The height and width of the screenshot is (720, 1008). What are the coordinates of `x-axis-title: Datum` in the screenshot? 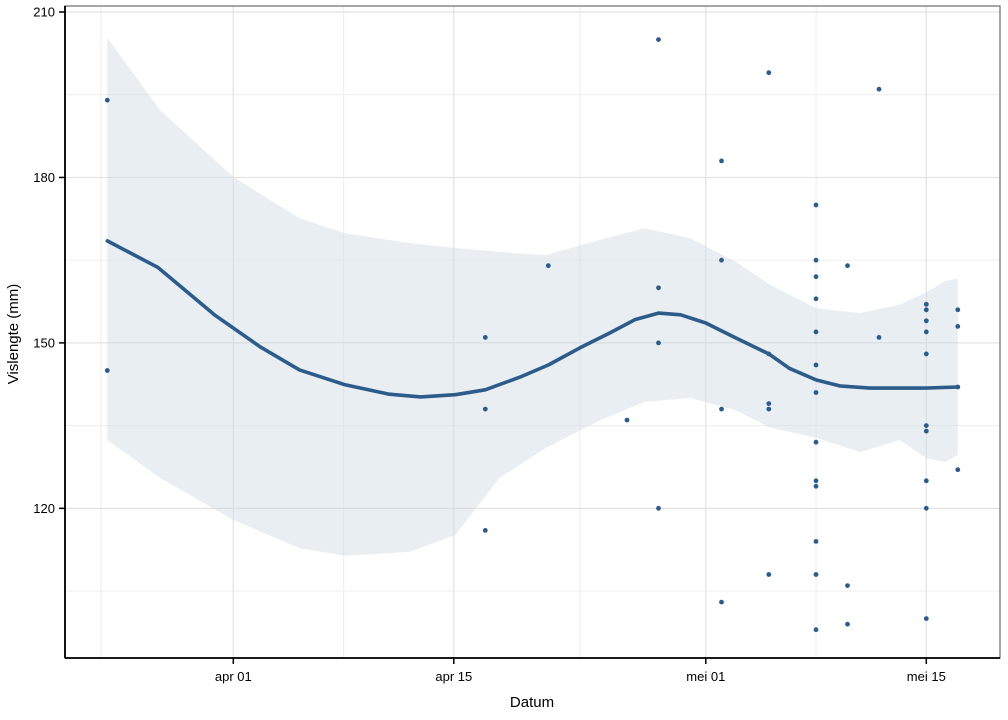 It's located at (532, 702).